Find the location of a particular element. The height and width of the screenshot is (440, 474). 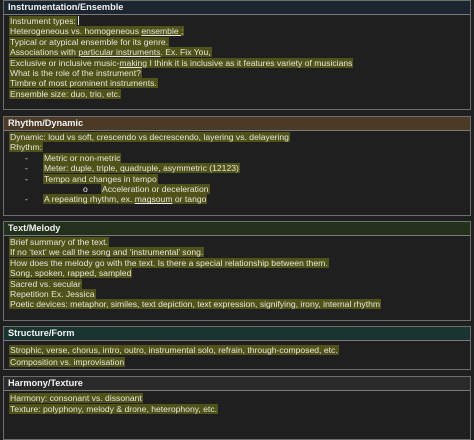

section-header-text: Text/Melody is located at coordinates (237, 229).